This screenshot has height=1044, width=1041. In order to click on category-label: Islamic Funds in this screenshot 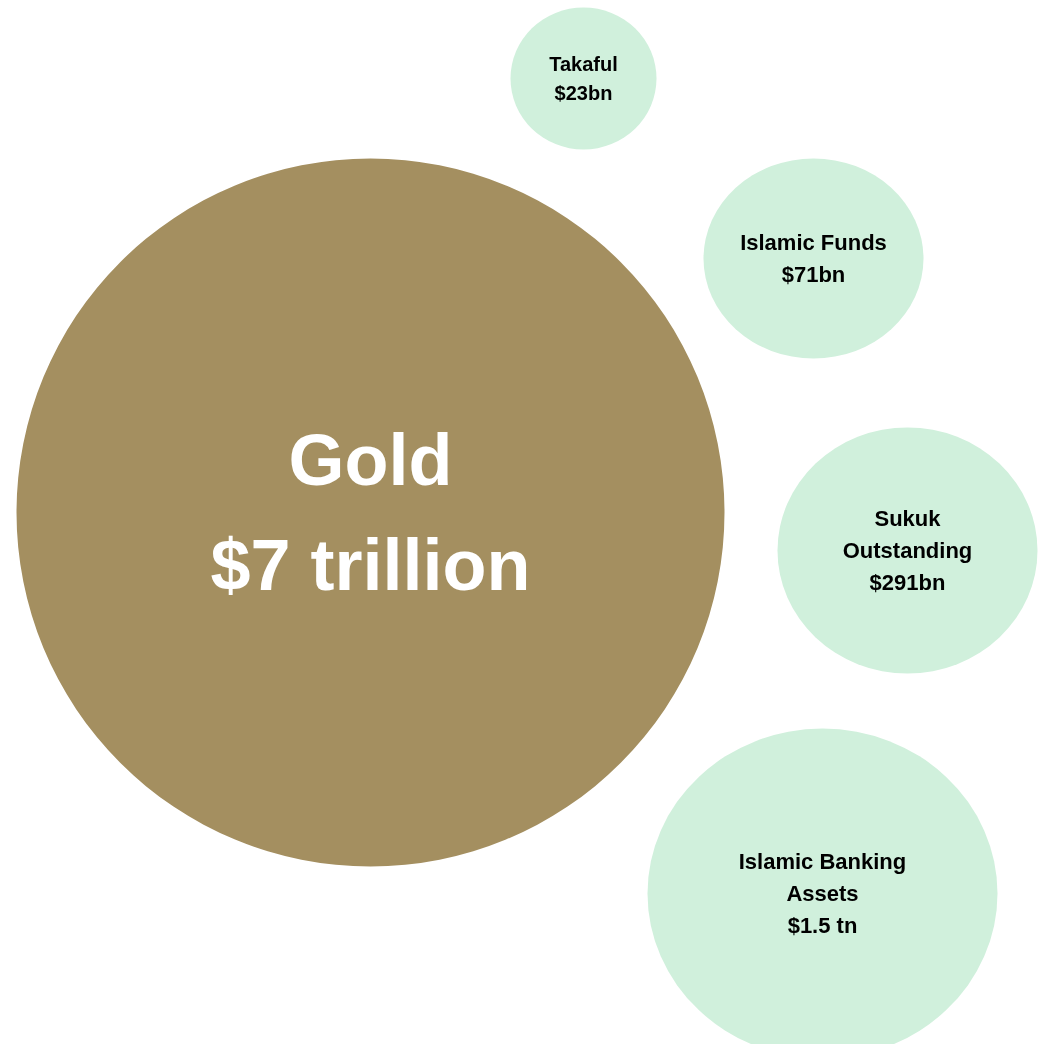, I will do `click(813, 243)`.